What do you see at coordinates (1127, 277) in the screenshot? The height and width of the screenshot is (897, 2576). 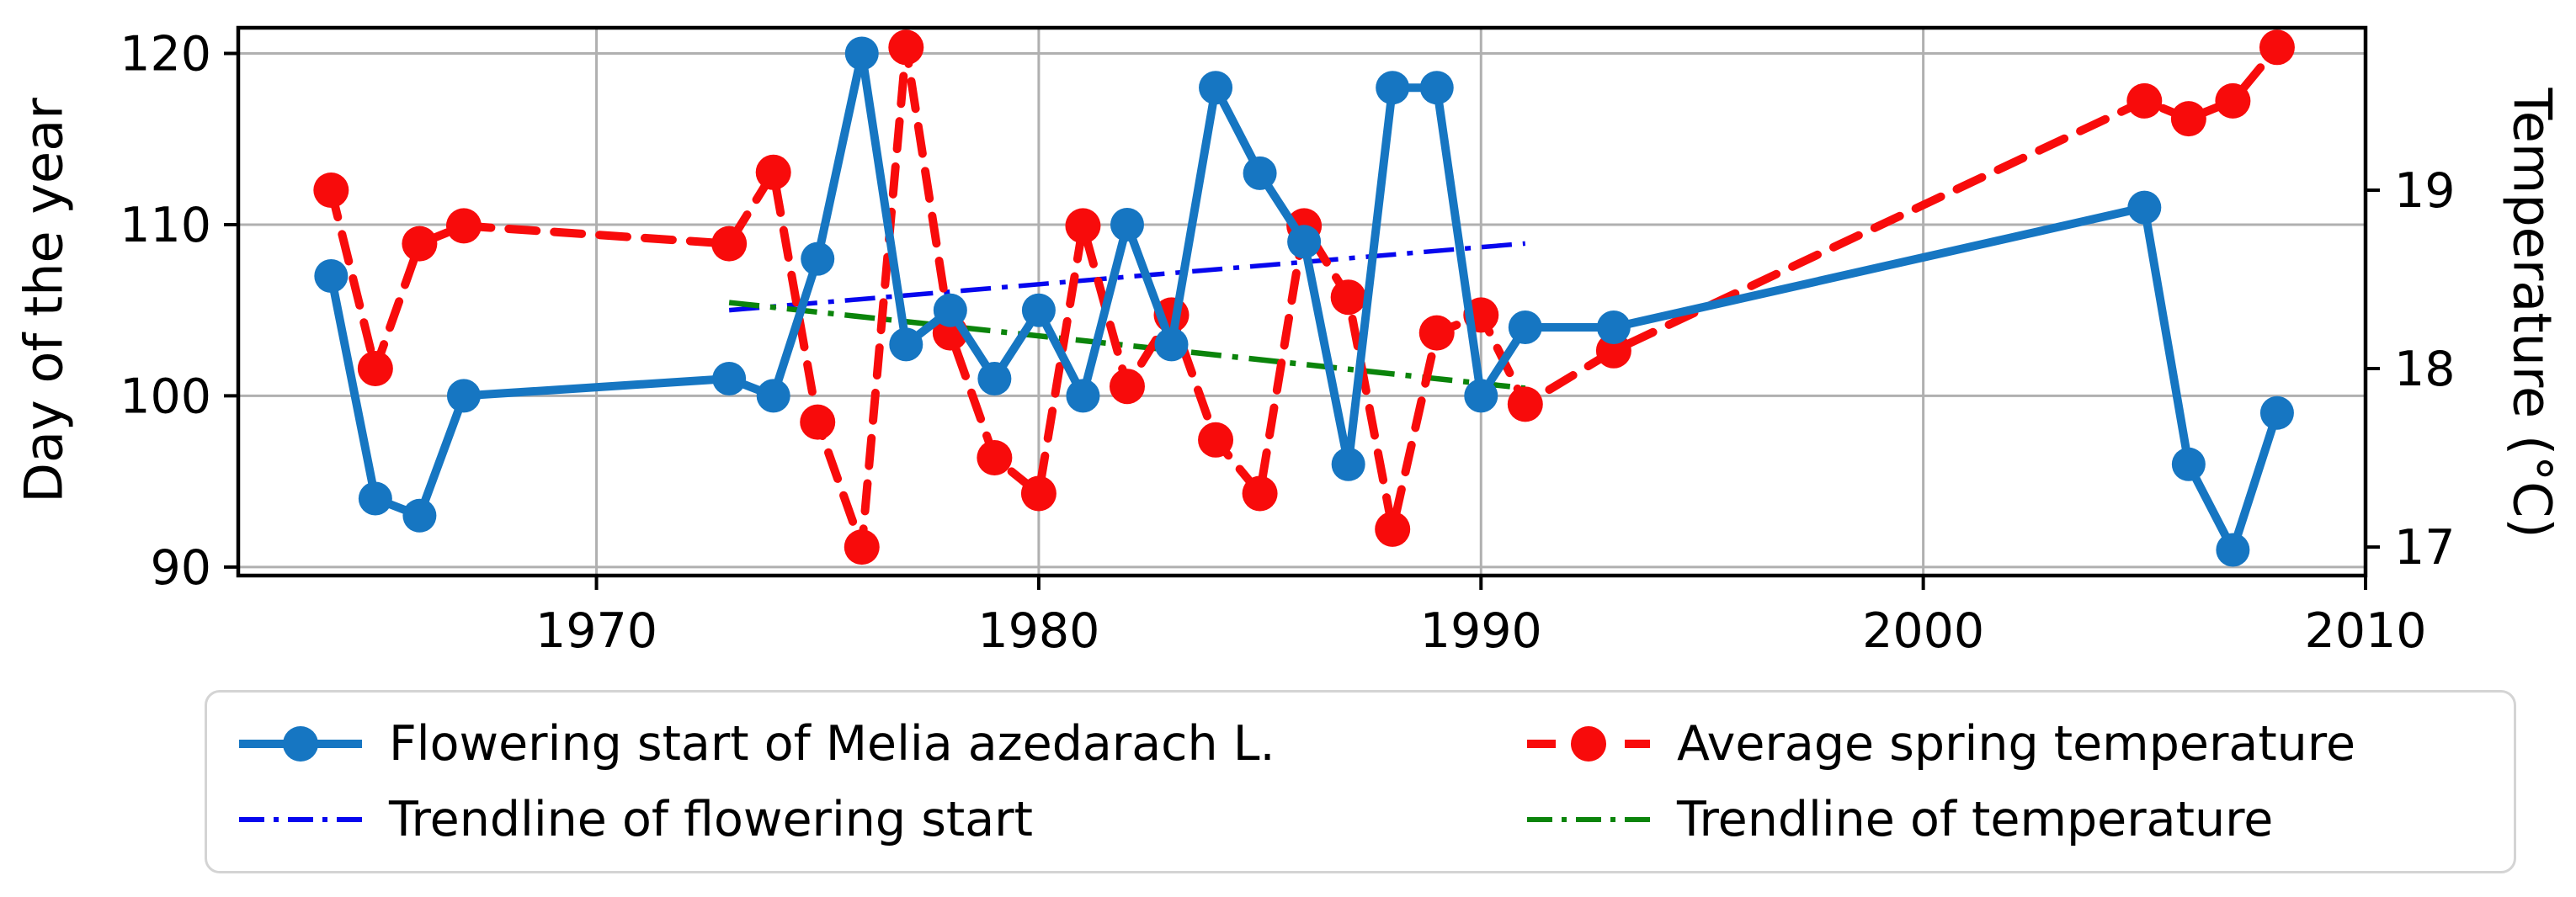 I see `trendline-flowering` at bounding box center [1127, 277].